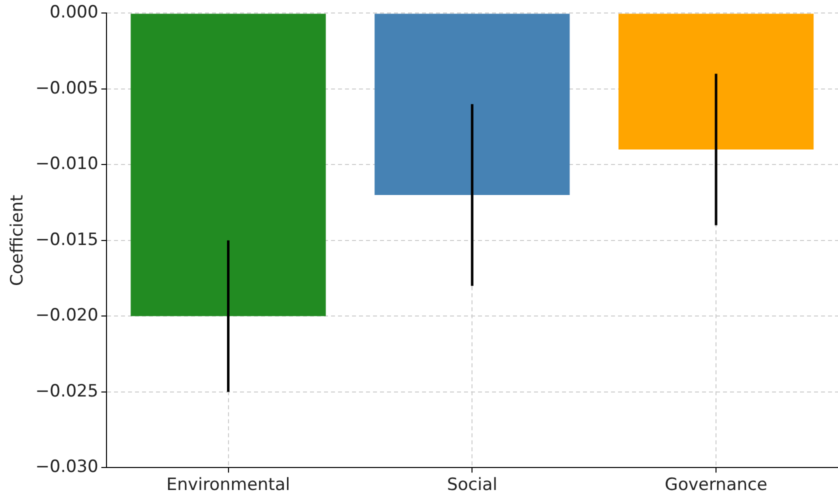 This screenshot has width=838, height=499. I want to click on y-tick-label: −0.010, so click(66, 164).